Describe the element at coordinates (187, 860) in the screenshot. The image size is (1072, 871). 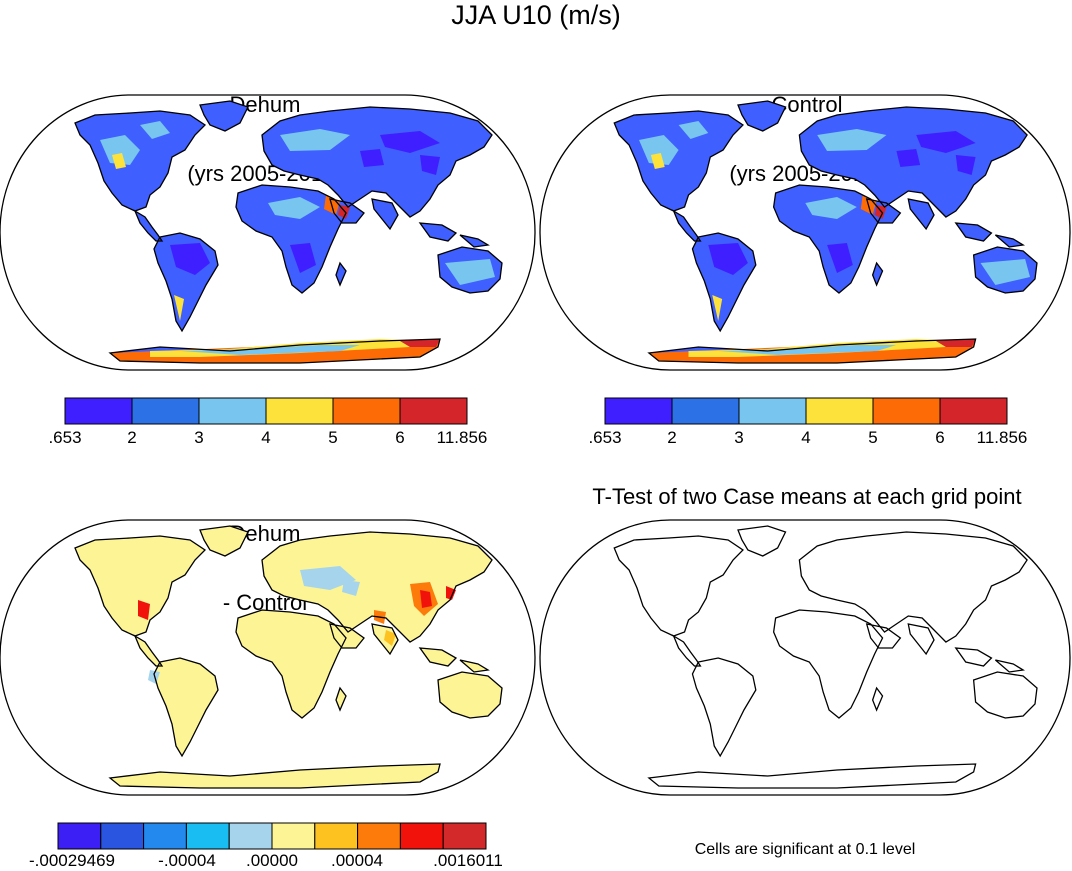
I see `colorbar-tick-label: -.00004` at that location.